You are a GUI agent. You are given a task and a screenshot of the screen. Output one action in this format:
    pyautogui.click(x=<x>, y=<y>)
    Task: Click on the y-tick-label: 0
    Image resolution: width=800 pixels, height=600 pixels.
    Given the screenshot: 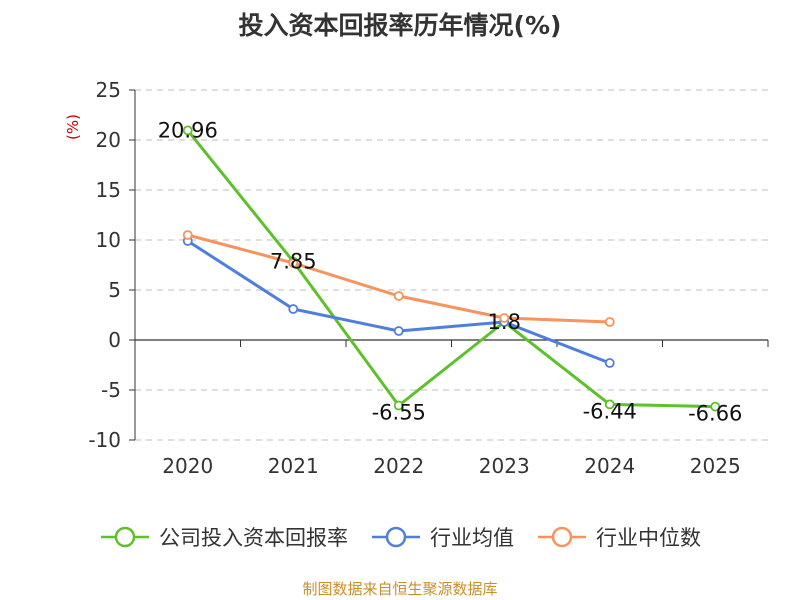 What is the action you would take?
    pyautogui.click(x=114, y=340)
    